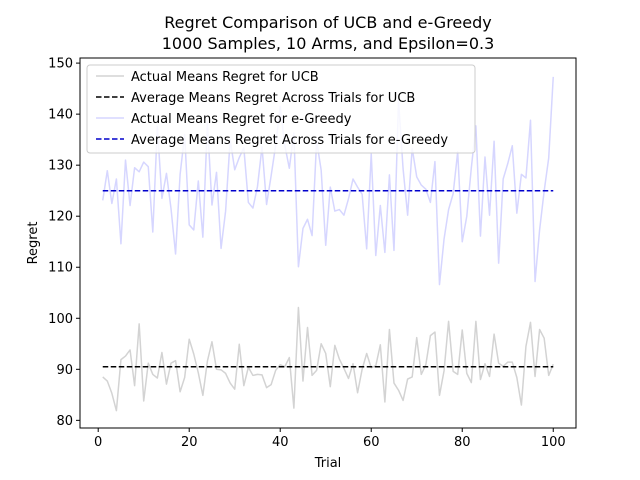  I want to click on x-tick-label: 0, so click(98, 442).